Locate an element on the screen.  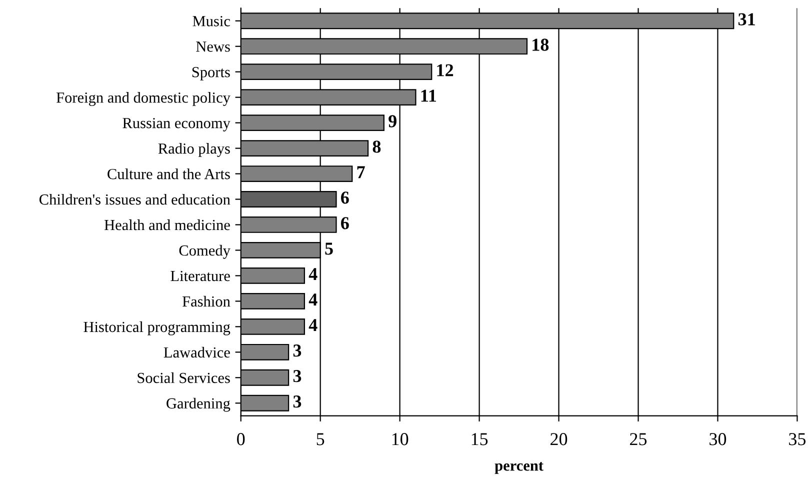
x-tick-label: 0 is located at coordinates (241, 439).